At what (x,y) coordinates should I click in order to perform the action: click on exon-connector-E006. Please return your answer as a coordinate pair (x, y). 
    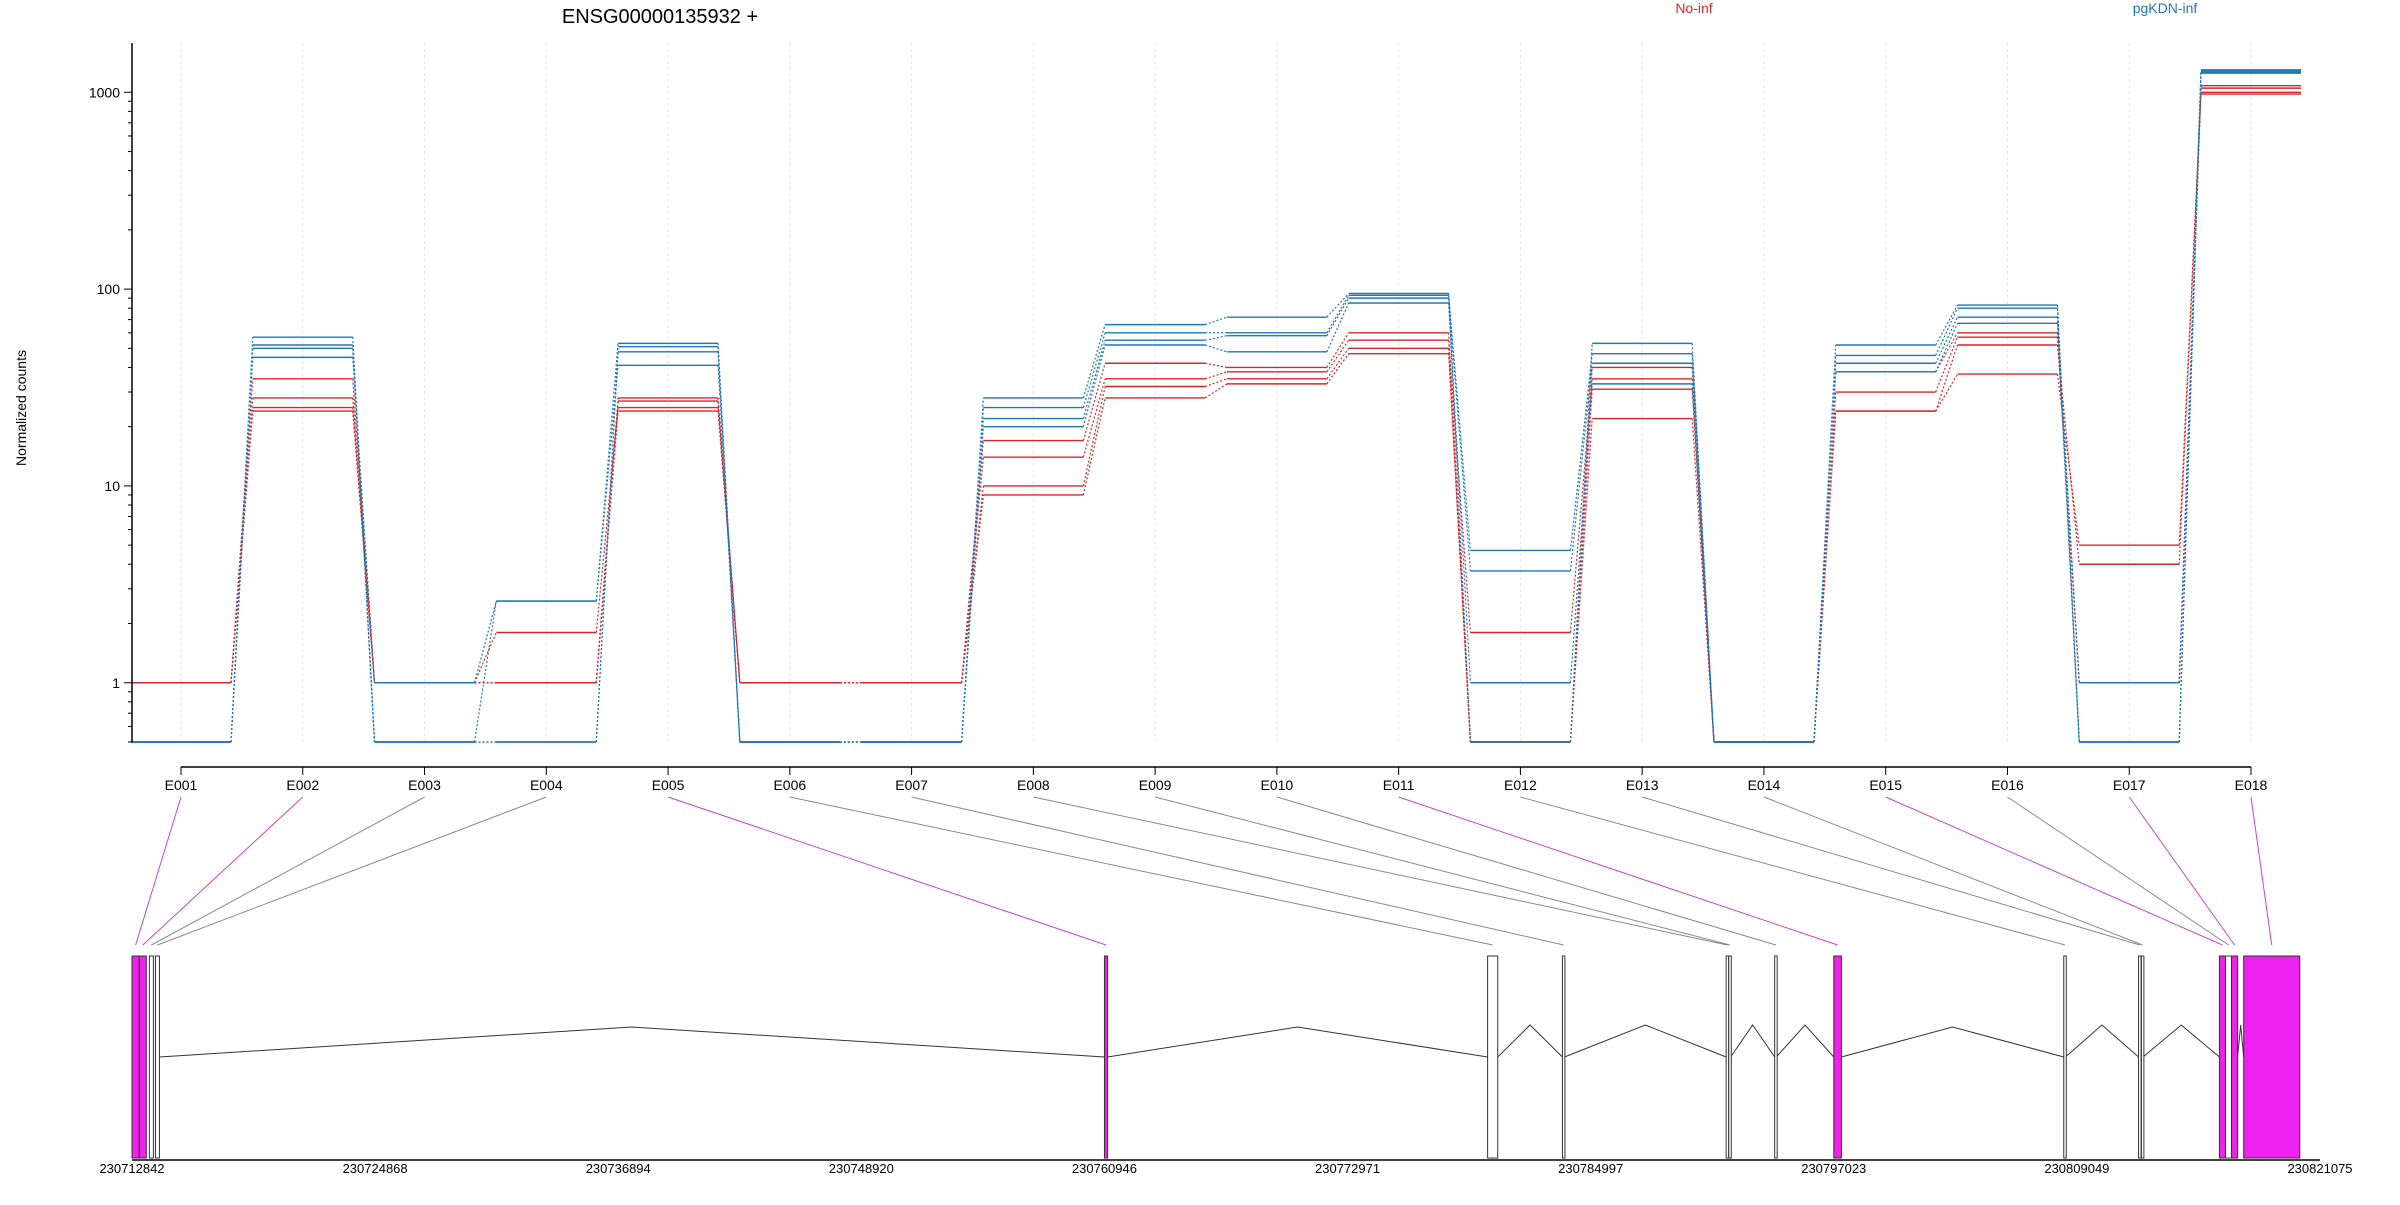
    Looking at the image, I should click on (1141, 871).